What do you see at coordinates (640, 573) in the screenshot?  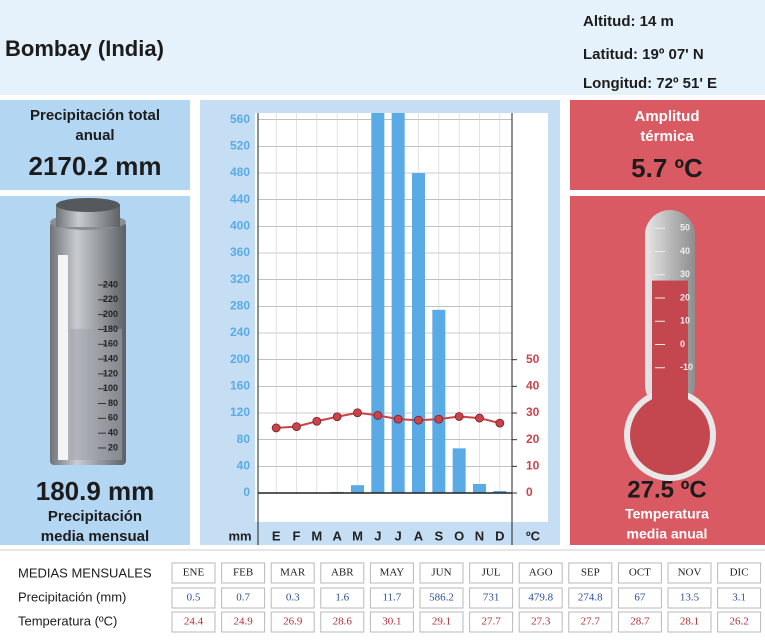 I see `month-header: OCT` at bounding box center [640, 573].